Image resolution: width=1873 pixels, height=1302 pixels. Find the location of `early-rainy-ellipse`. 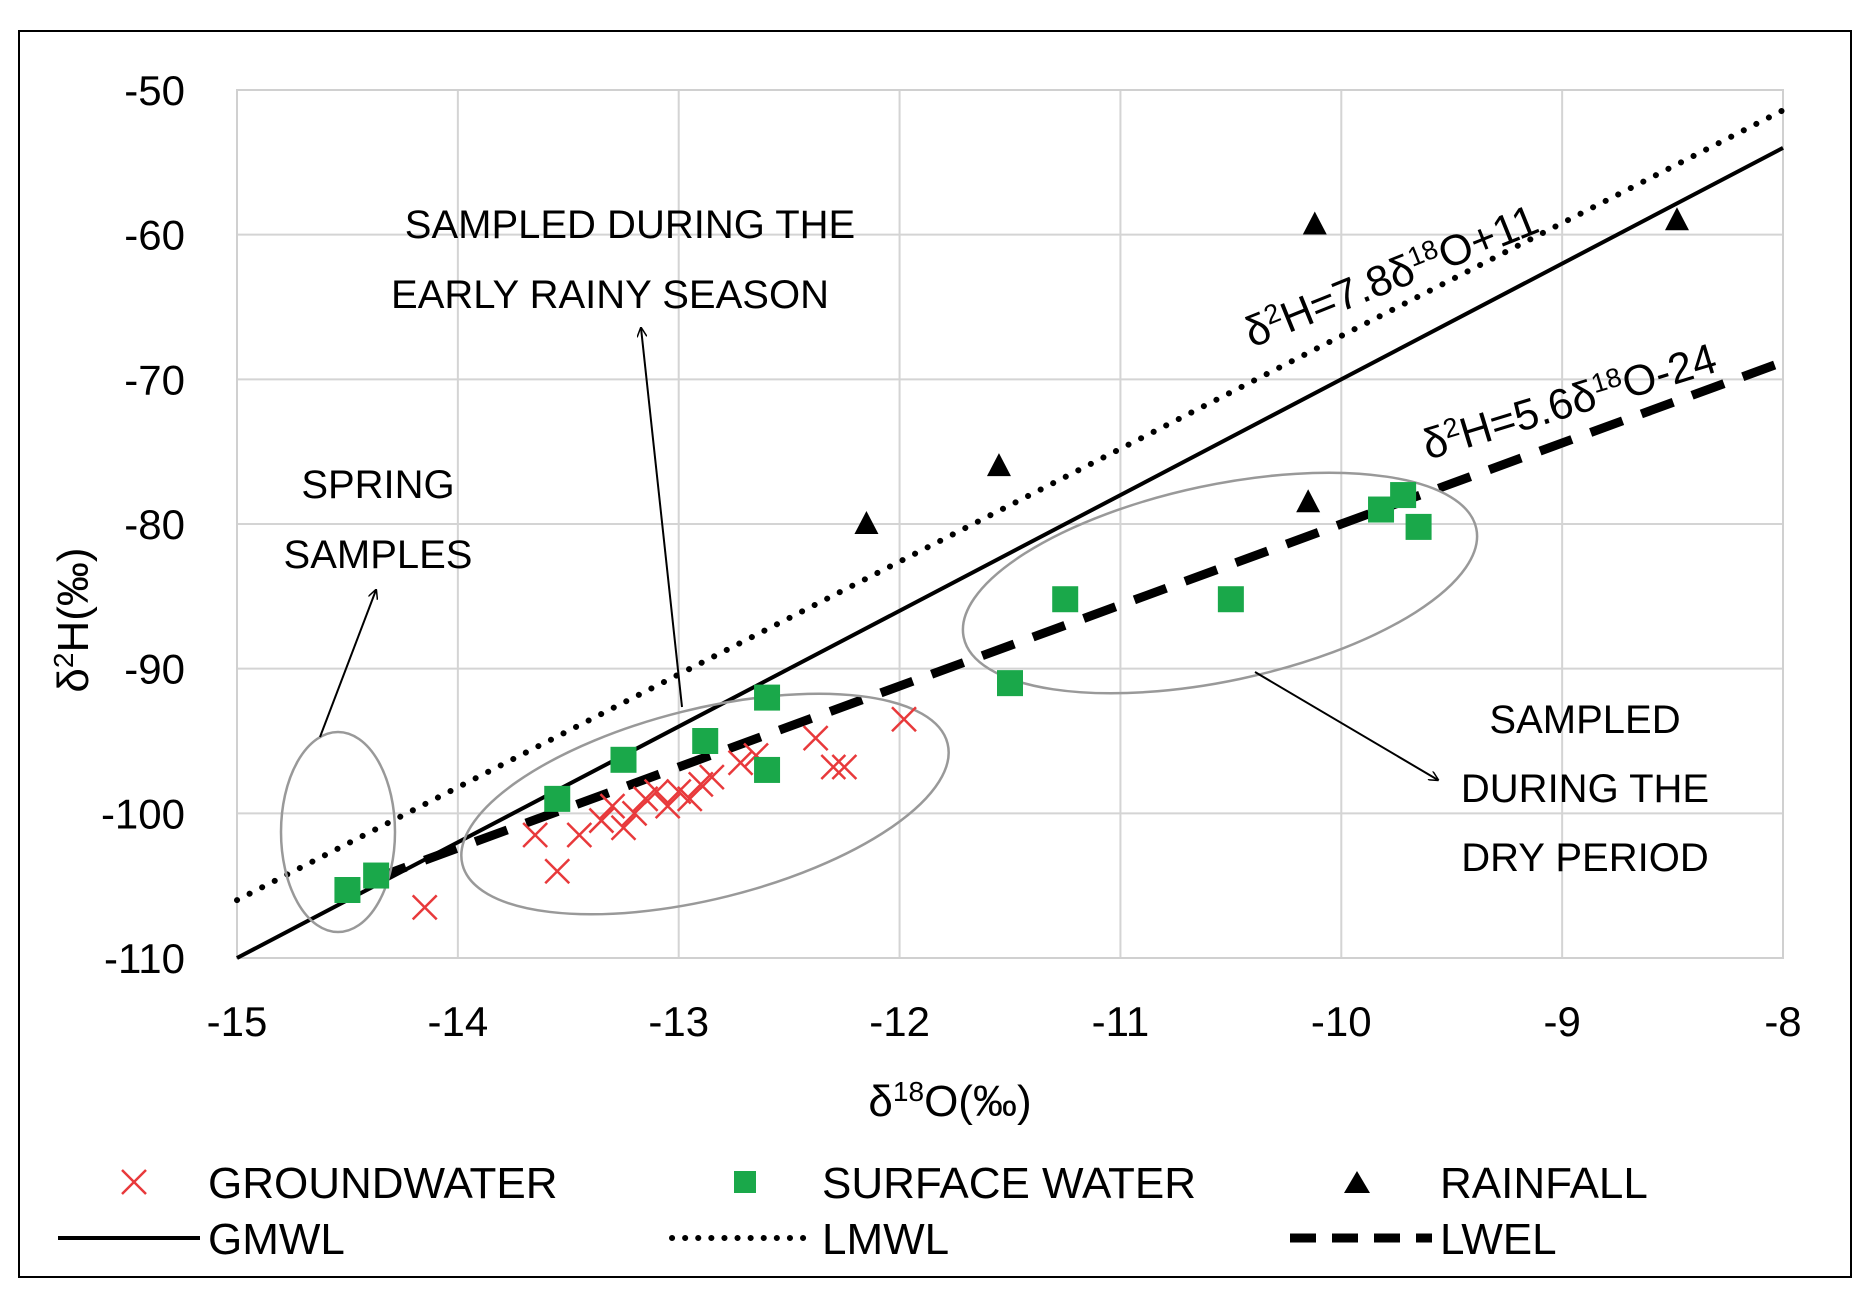

early-rainy-ellipse is located at coordinates (705, 804).